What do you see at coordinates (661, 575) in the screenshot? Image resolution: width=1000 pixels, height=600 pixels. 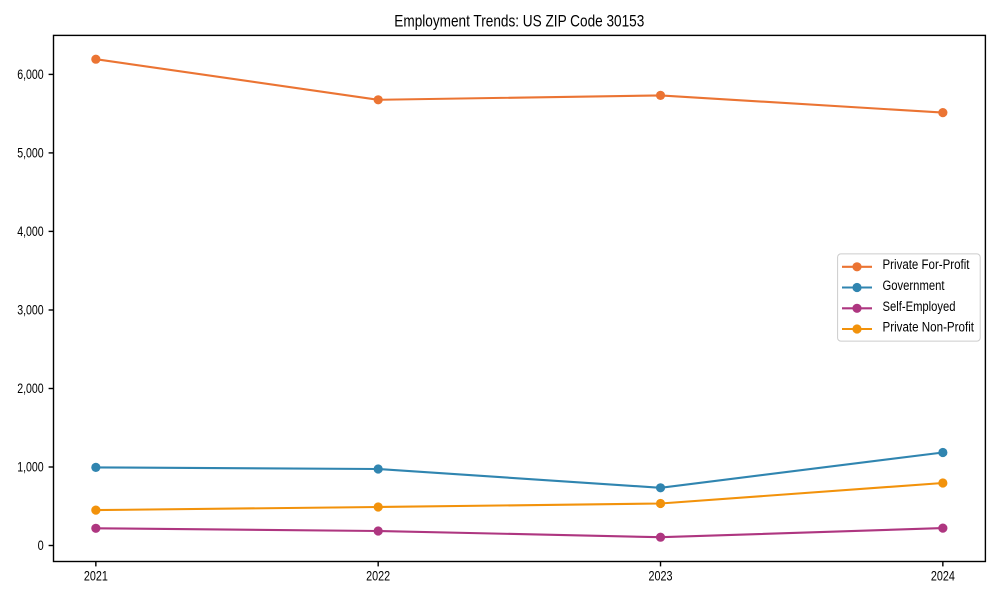 I see `svg-text: 2023` at bounding box center [661, 575].